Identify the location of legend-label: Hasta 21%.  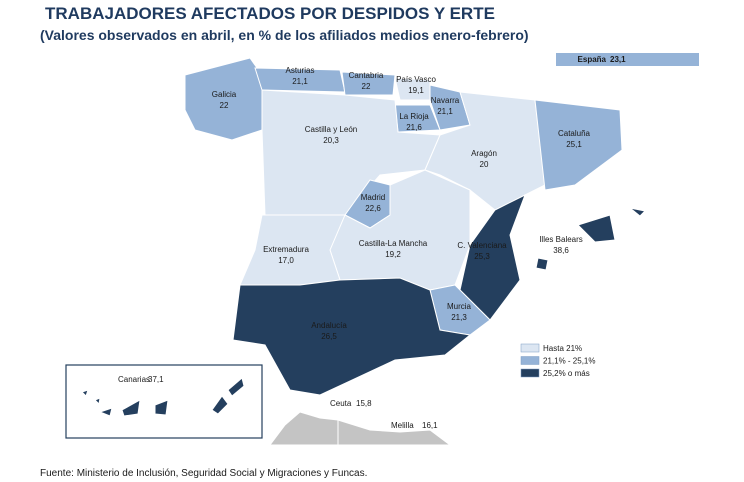
(562, 348).